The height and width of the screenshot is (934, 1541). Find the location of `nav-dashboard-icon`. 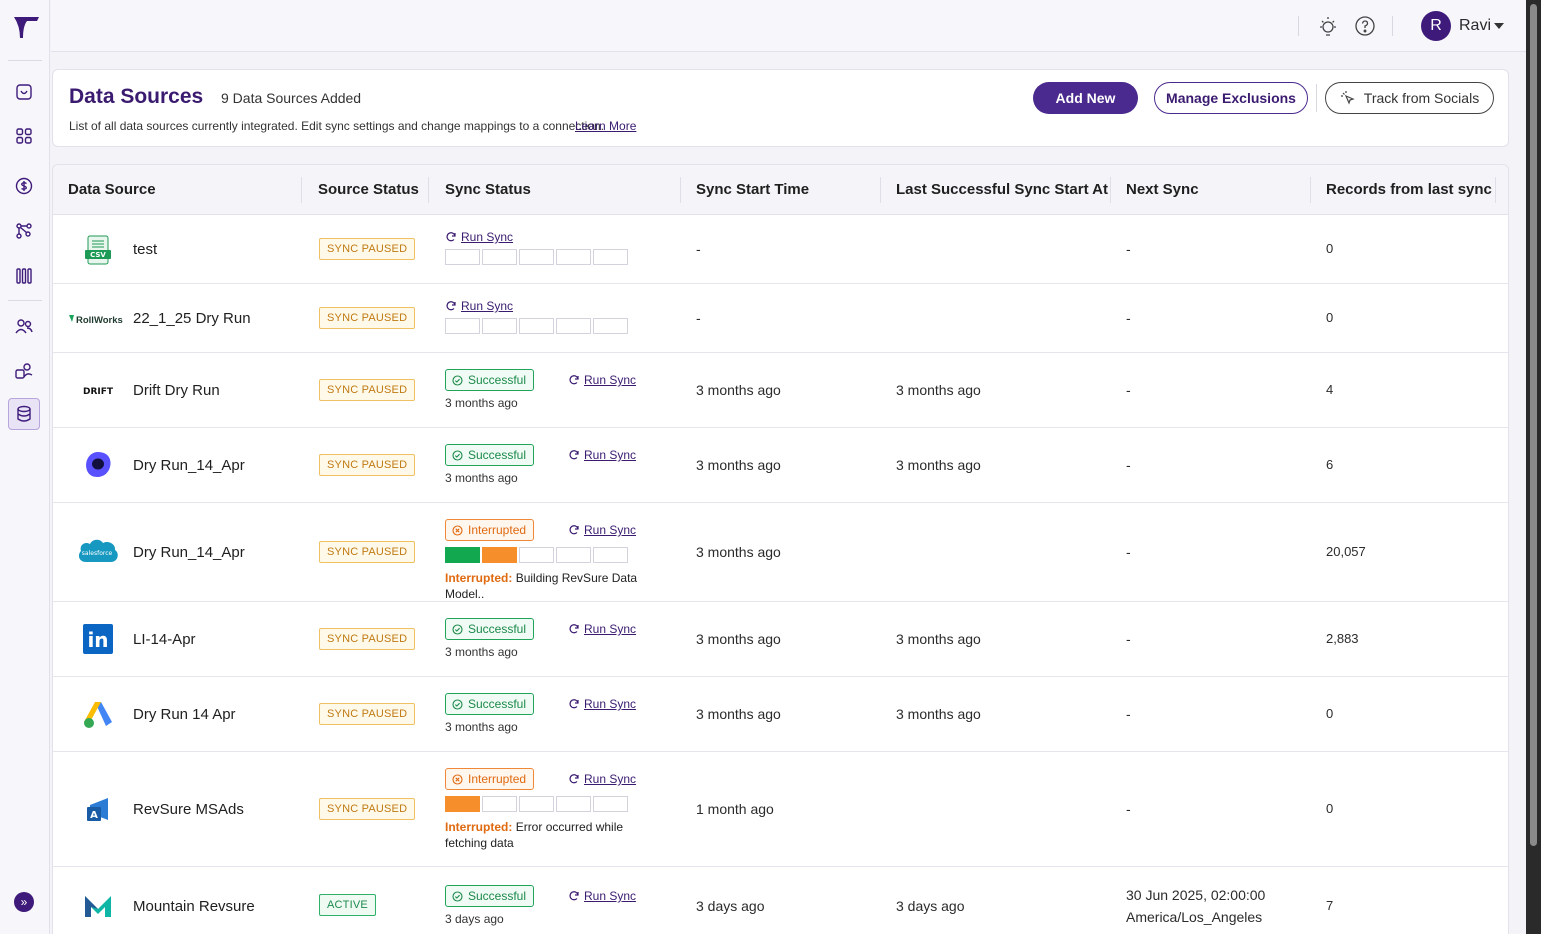

nav-dashboard-icon is located at coordinates (24, 136).